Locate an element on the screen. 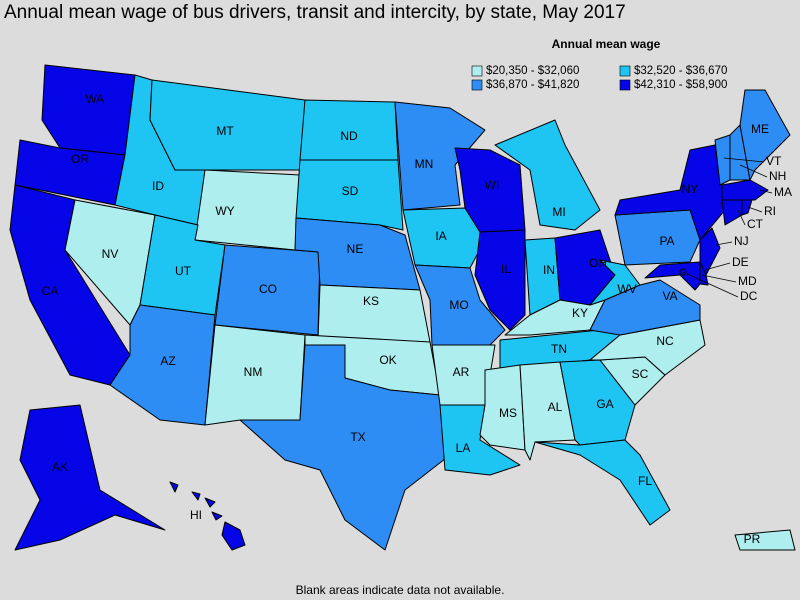  state-label: OK is located at coordinates (387, 360).